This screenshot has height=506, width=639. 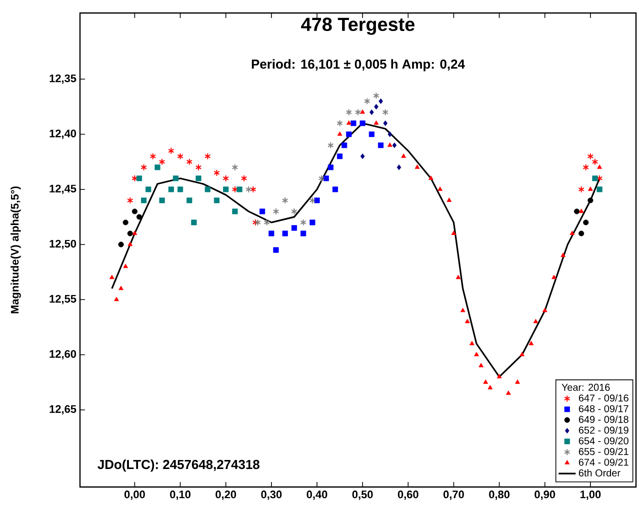 What do you see at coordinates (358, 65) in the screenshot?
I see `text: Period: 16,101 ± 0,005 h Amp: 0,24` at bounding box center [358, 65].